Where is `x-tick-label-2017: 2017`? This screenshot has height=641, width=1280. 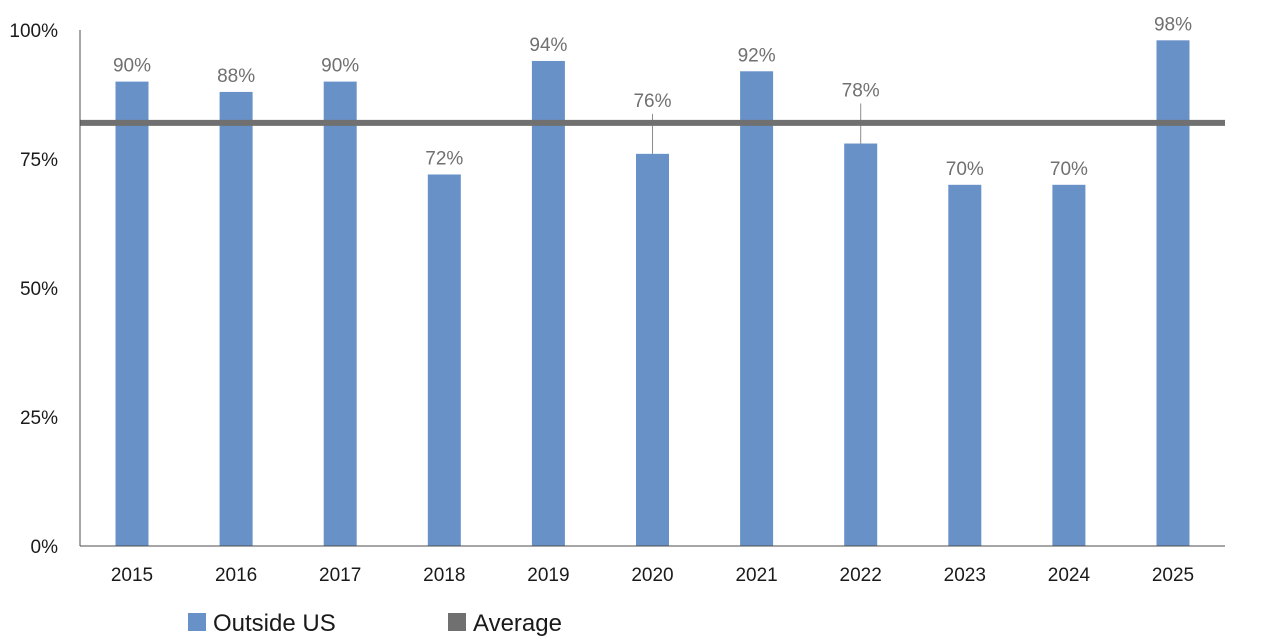 x-tick-label-2017: 2017 is located at coordinates (340, 575).